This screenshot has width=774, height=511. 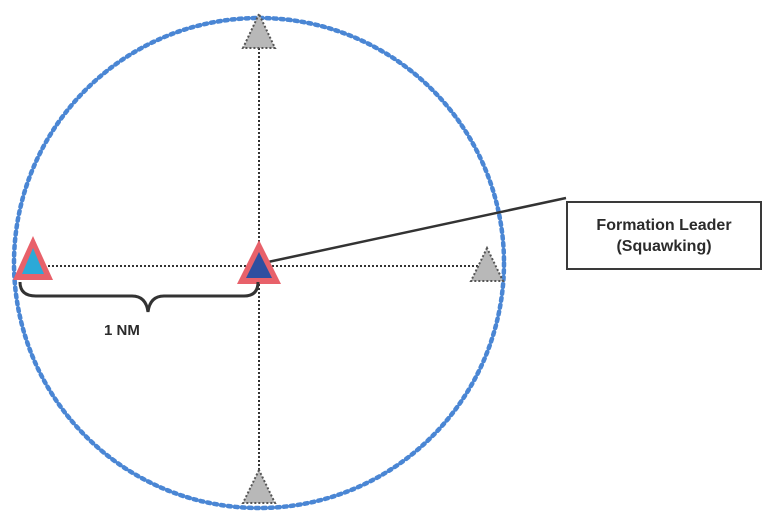 I want to click on formation-leader-callout: Formation Leader (Squawking), so click(x=664, y=235).